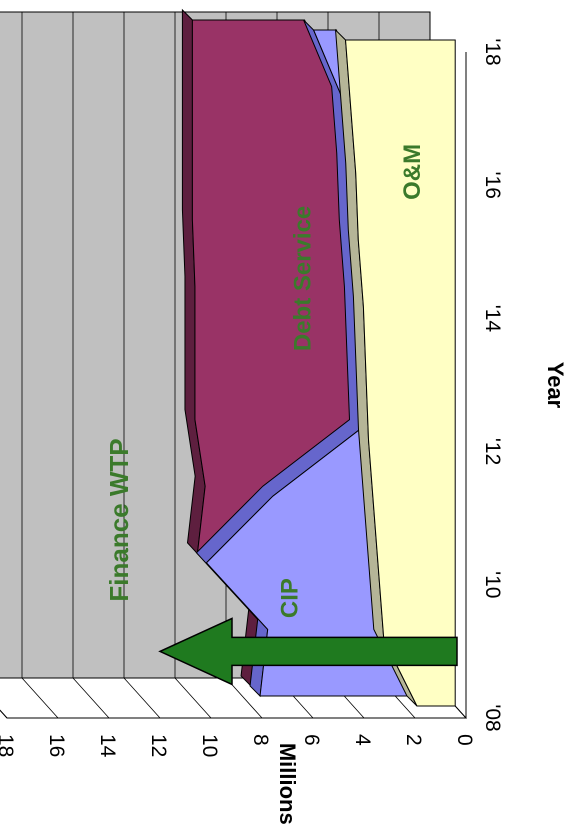 The width and height of the screenshot is (564, 826). Describe the element at coordinates (492, 185) in the screenshot. I see `x-tick-2016: '16` at that location.